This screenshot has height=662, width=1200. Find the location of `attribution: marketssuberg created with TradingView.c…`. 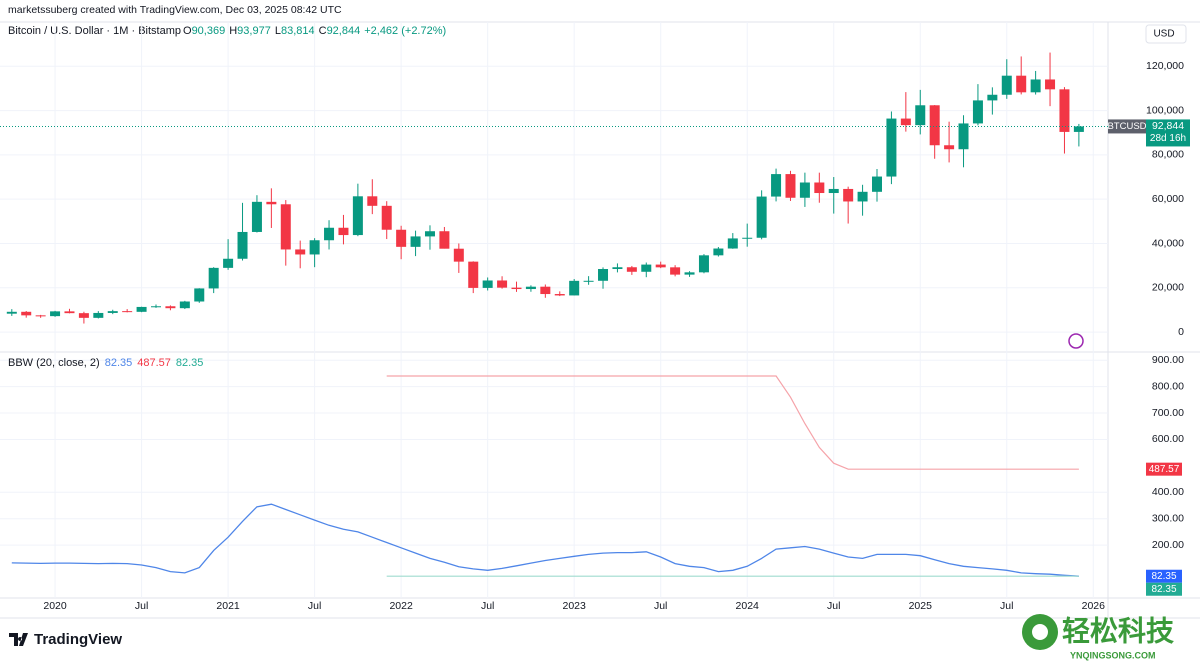

attribution: marketssuberg created with TradingView.c… is located at coordinates (175, 10).